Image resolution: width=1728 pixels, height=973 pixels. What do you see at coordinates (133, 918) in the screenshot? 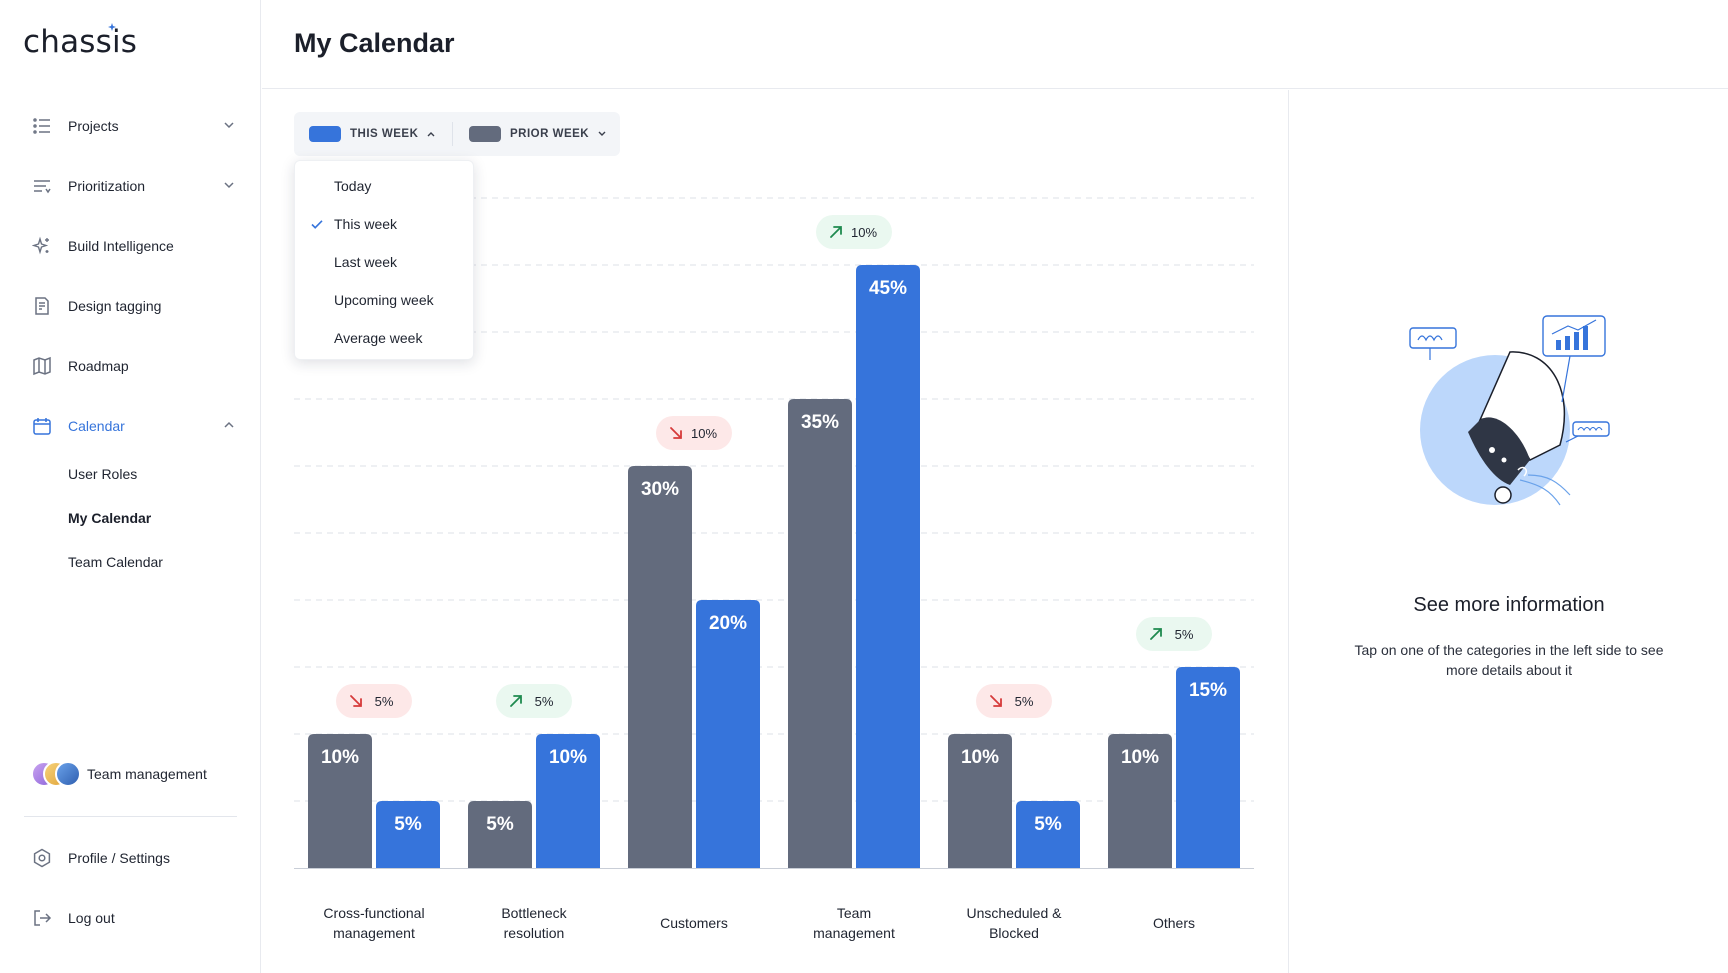
I see `logout-link: Log out` at bounding box center [133, 918].